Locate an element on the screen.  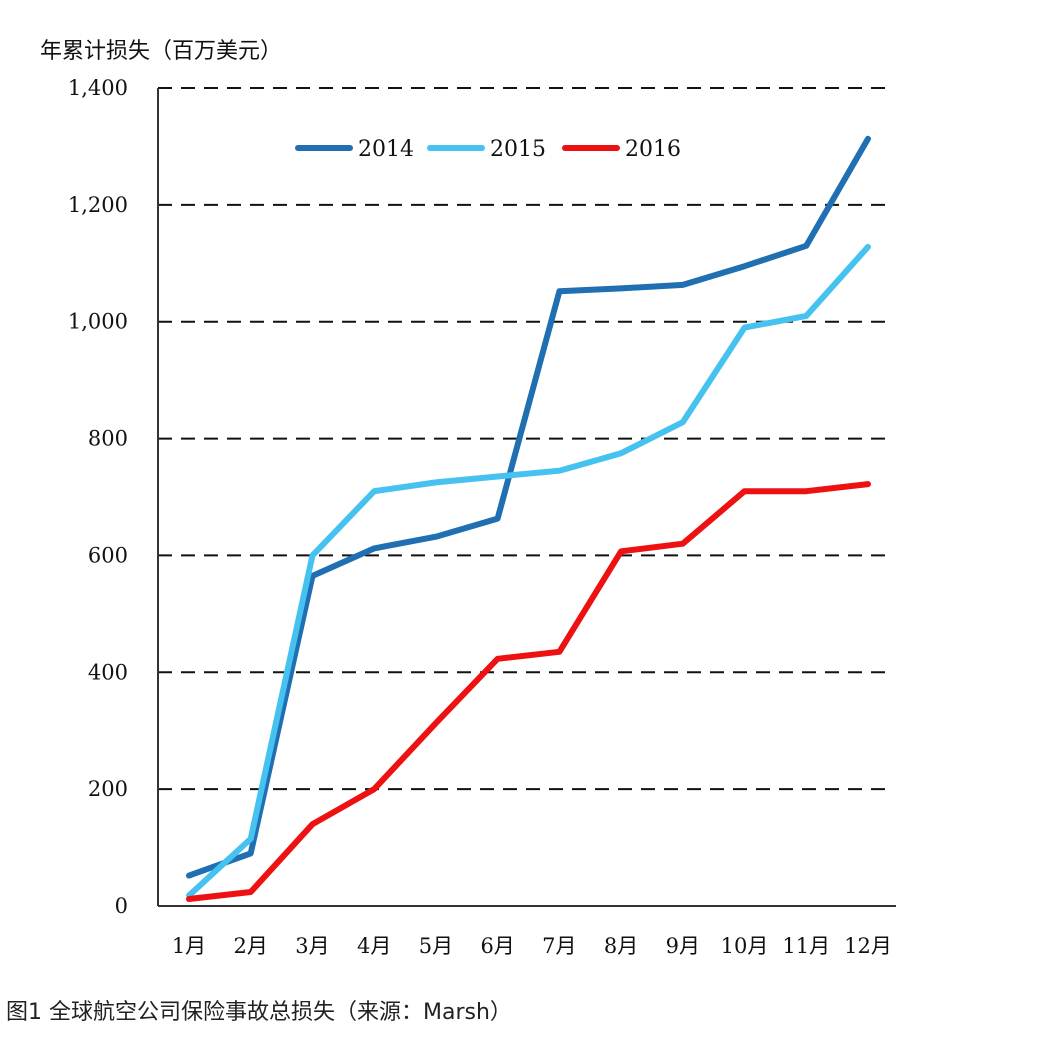
y-tick-label: 400 is located at coordinates (108, 672).